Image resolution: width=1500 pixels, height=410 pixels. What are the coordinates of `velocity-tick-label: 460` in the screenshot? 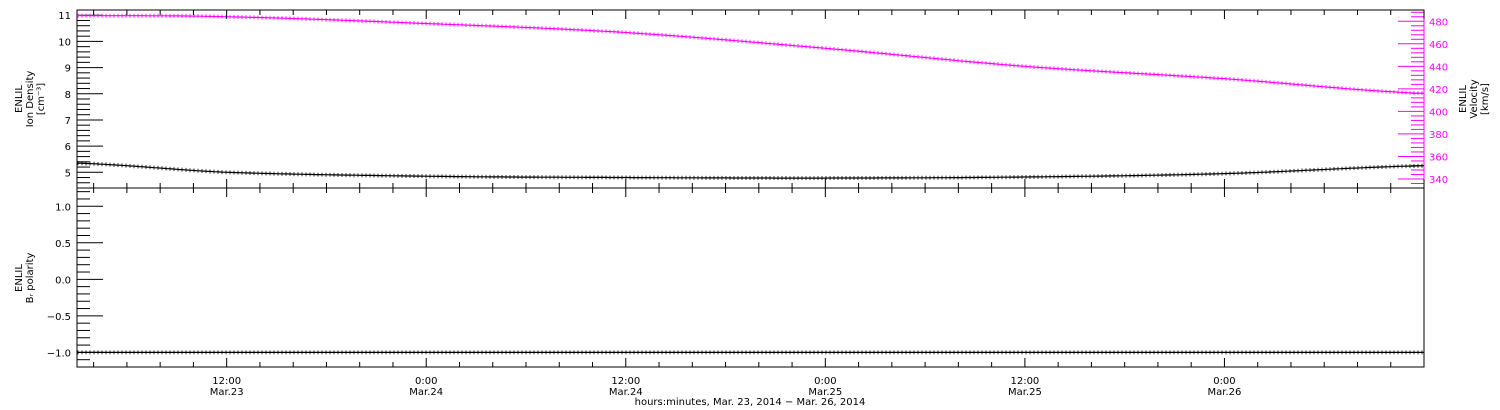 It's located at (1438, 45).